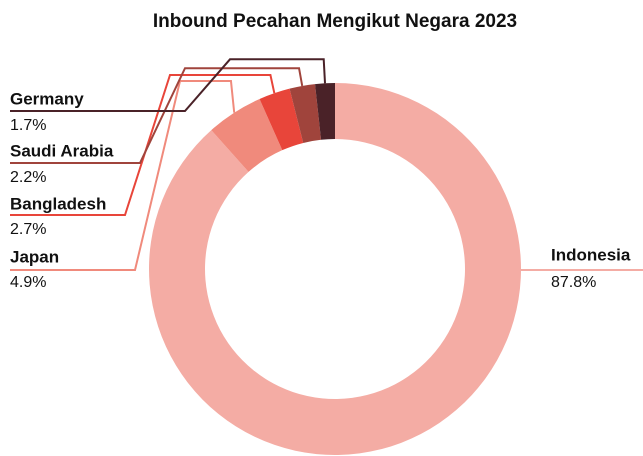 The width and height of the screenshot is (643, 456). What do you see at coordinates (28, 125) in the screenshot?
I see `data-label: 1.7%` at bounding box center [28, 125].